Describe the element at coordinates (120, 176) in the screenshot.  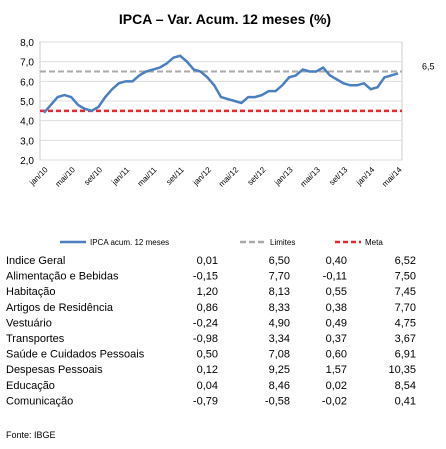
I see `x-tick-label: jan/11` at that location.